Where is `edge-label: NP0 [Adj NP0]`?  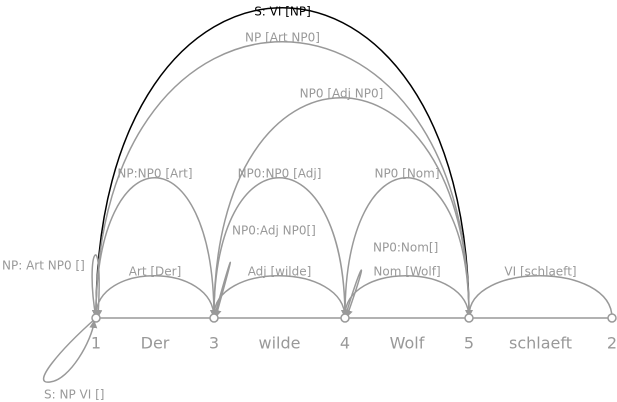 edge-label: NP0 [Adj NP0] is located at coordinates (342, 94).